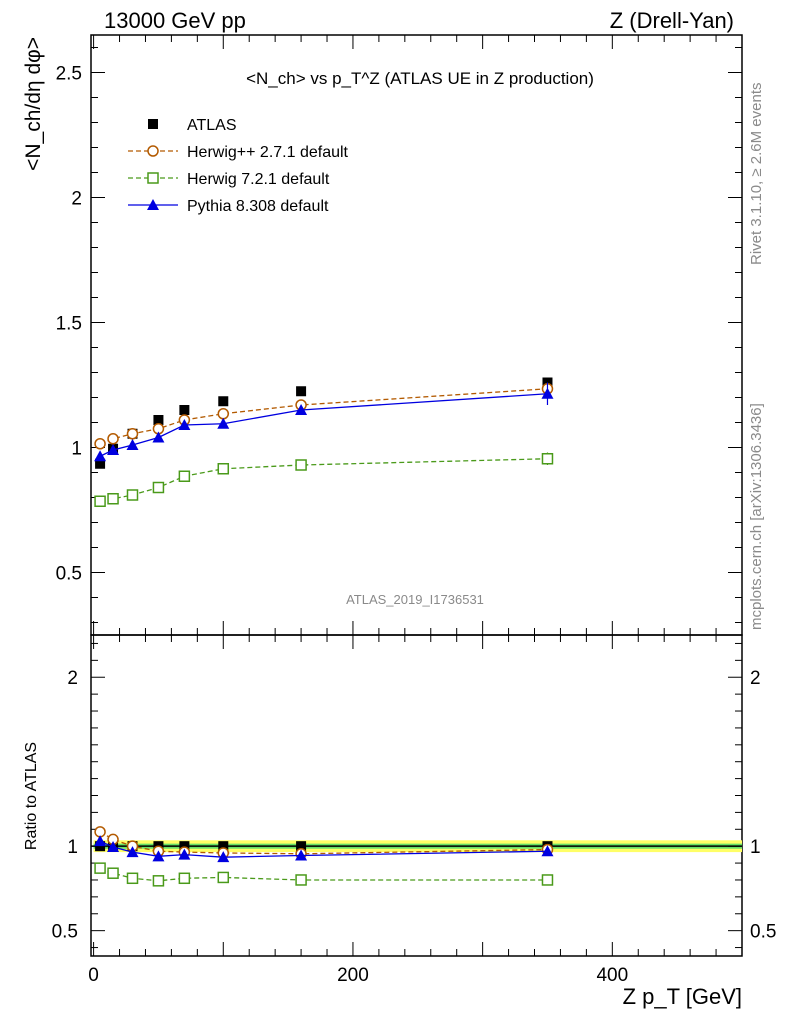 The image size is (786, 1024). What do you see at coordinates (76, 449) in the screenshot?
I see `y-tick-label-main: 1` at bounding box center [76, 449].